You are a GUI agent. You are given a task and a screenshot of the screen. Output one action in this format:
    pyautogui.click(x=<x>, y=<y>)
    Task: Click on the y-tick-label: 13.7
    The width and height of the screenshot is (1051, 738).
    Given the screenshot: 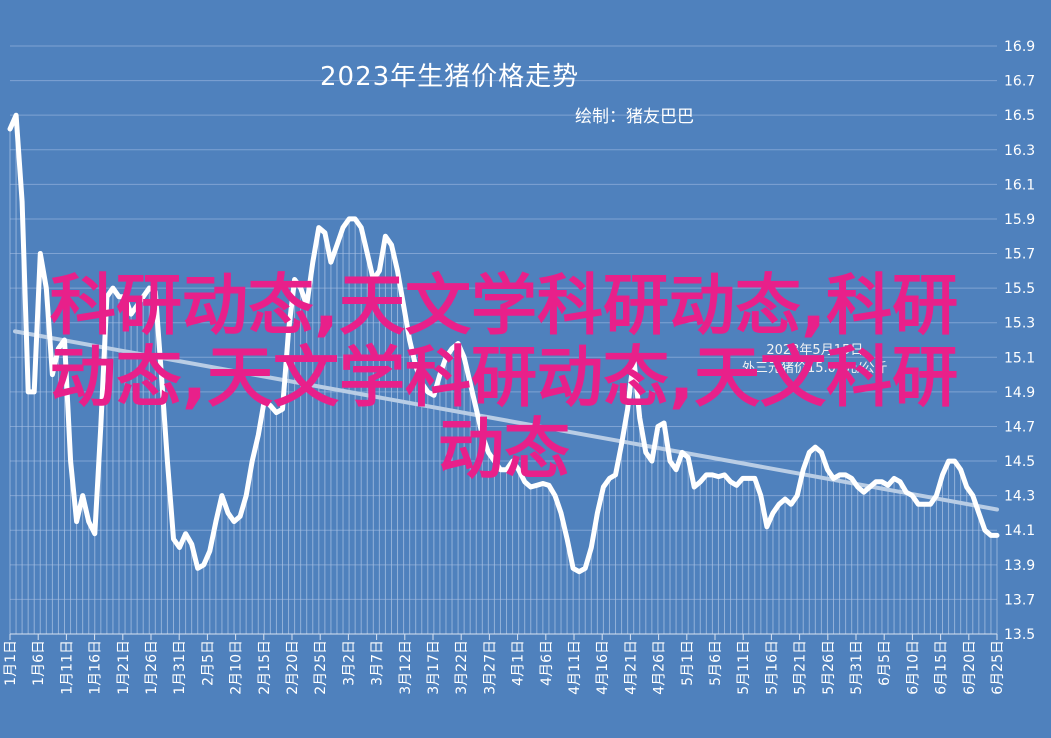 What is the action you would take?
    pyautogui.click(x=1019, y=600)
    